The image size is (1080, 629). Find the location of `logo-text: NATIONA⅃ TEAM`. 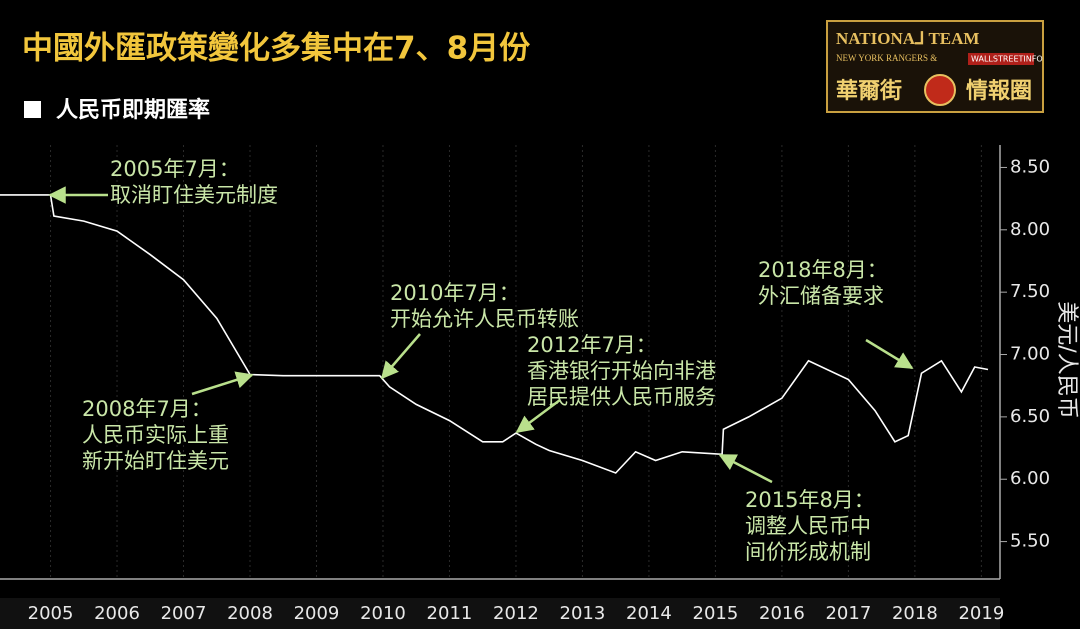

logo-text: NATIONA⅃ TEAM is located at coordinates (907, 38).